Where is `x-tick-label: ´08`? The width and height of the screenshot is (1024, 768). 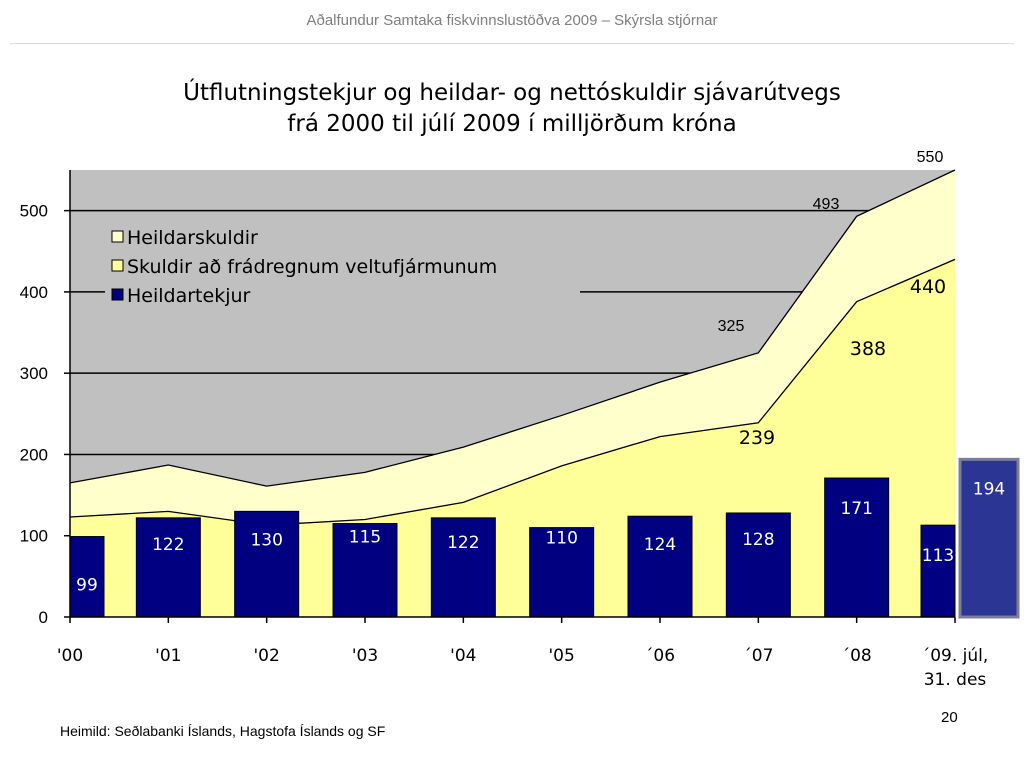
x-tick-label: ´08 is located at coordinates (857, 656).